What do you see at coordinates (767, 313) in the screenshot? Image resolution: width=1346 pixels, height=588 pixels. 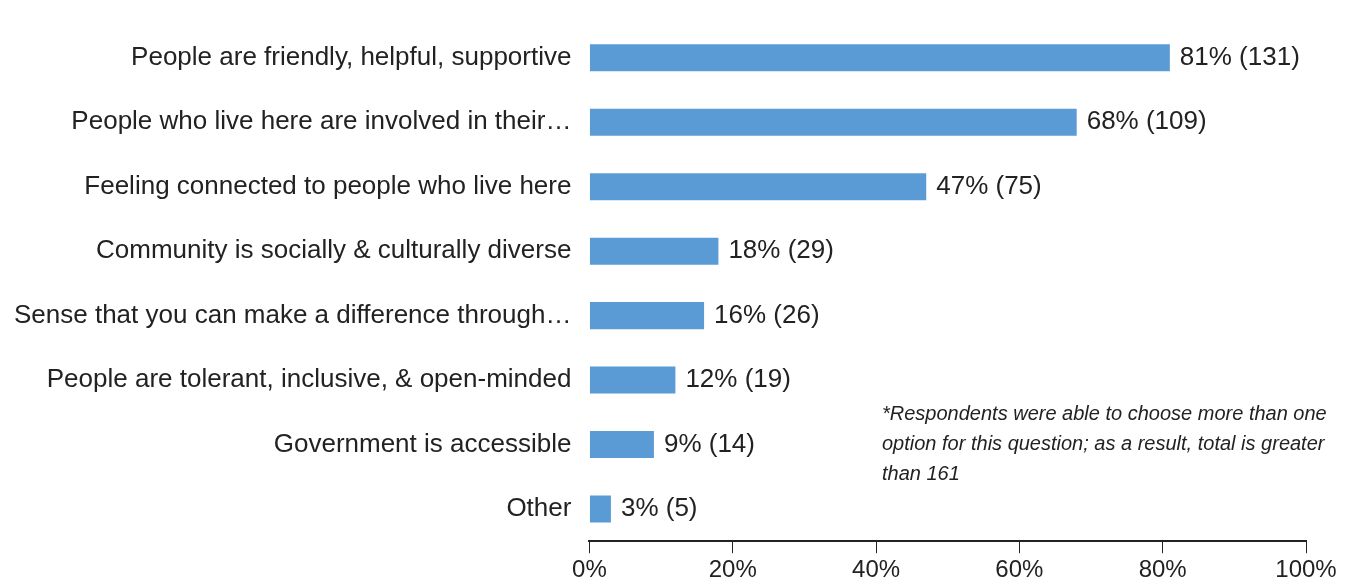 I see `data-label: 16% (26)` at bounding box center [767, 313].